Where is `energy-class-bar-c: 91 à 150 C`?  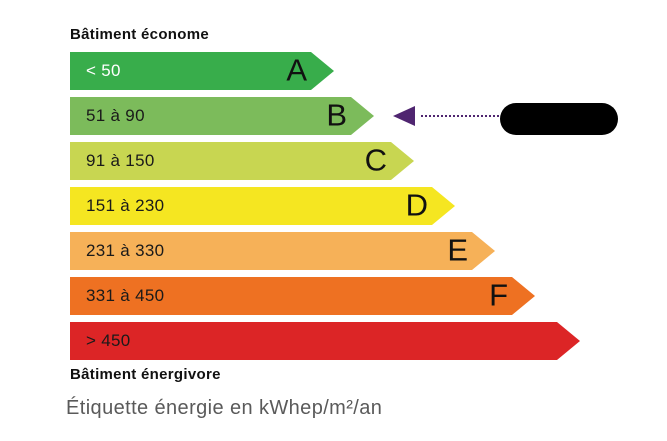 energy-class-bar-c: 91 à 150 C is located at coordinates (242, 161).